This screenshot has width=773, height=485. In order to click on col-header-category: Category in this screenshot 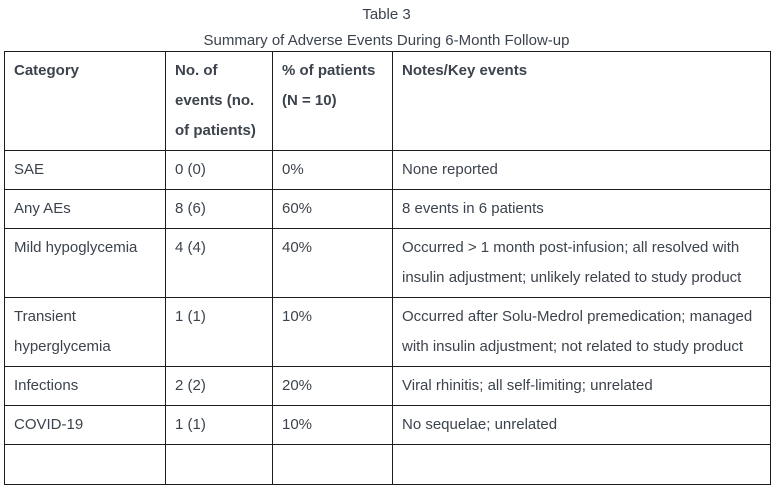, I will do `click(85, 101)`.